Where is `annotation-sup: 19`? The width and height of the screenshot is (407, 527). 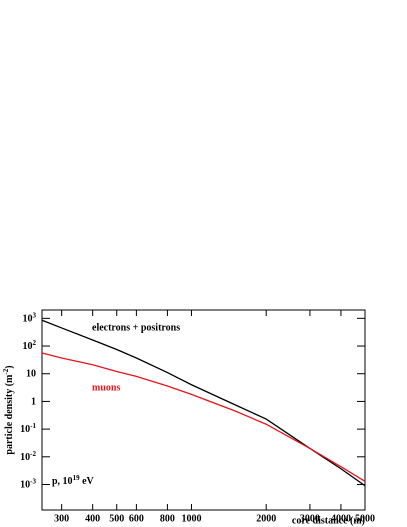 annotation-sup: 19 is located at coordinates (77, 478).